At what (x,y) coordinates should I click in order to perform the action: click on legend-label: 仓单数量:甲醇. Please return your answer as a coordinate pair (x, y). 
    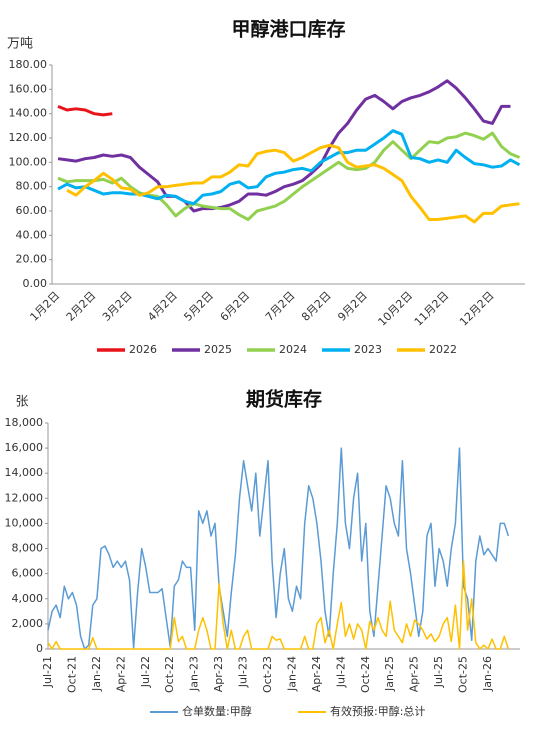
    Looking at the image, I should click on (217, 711).